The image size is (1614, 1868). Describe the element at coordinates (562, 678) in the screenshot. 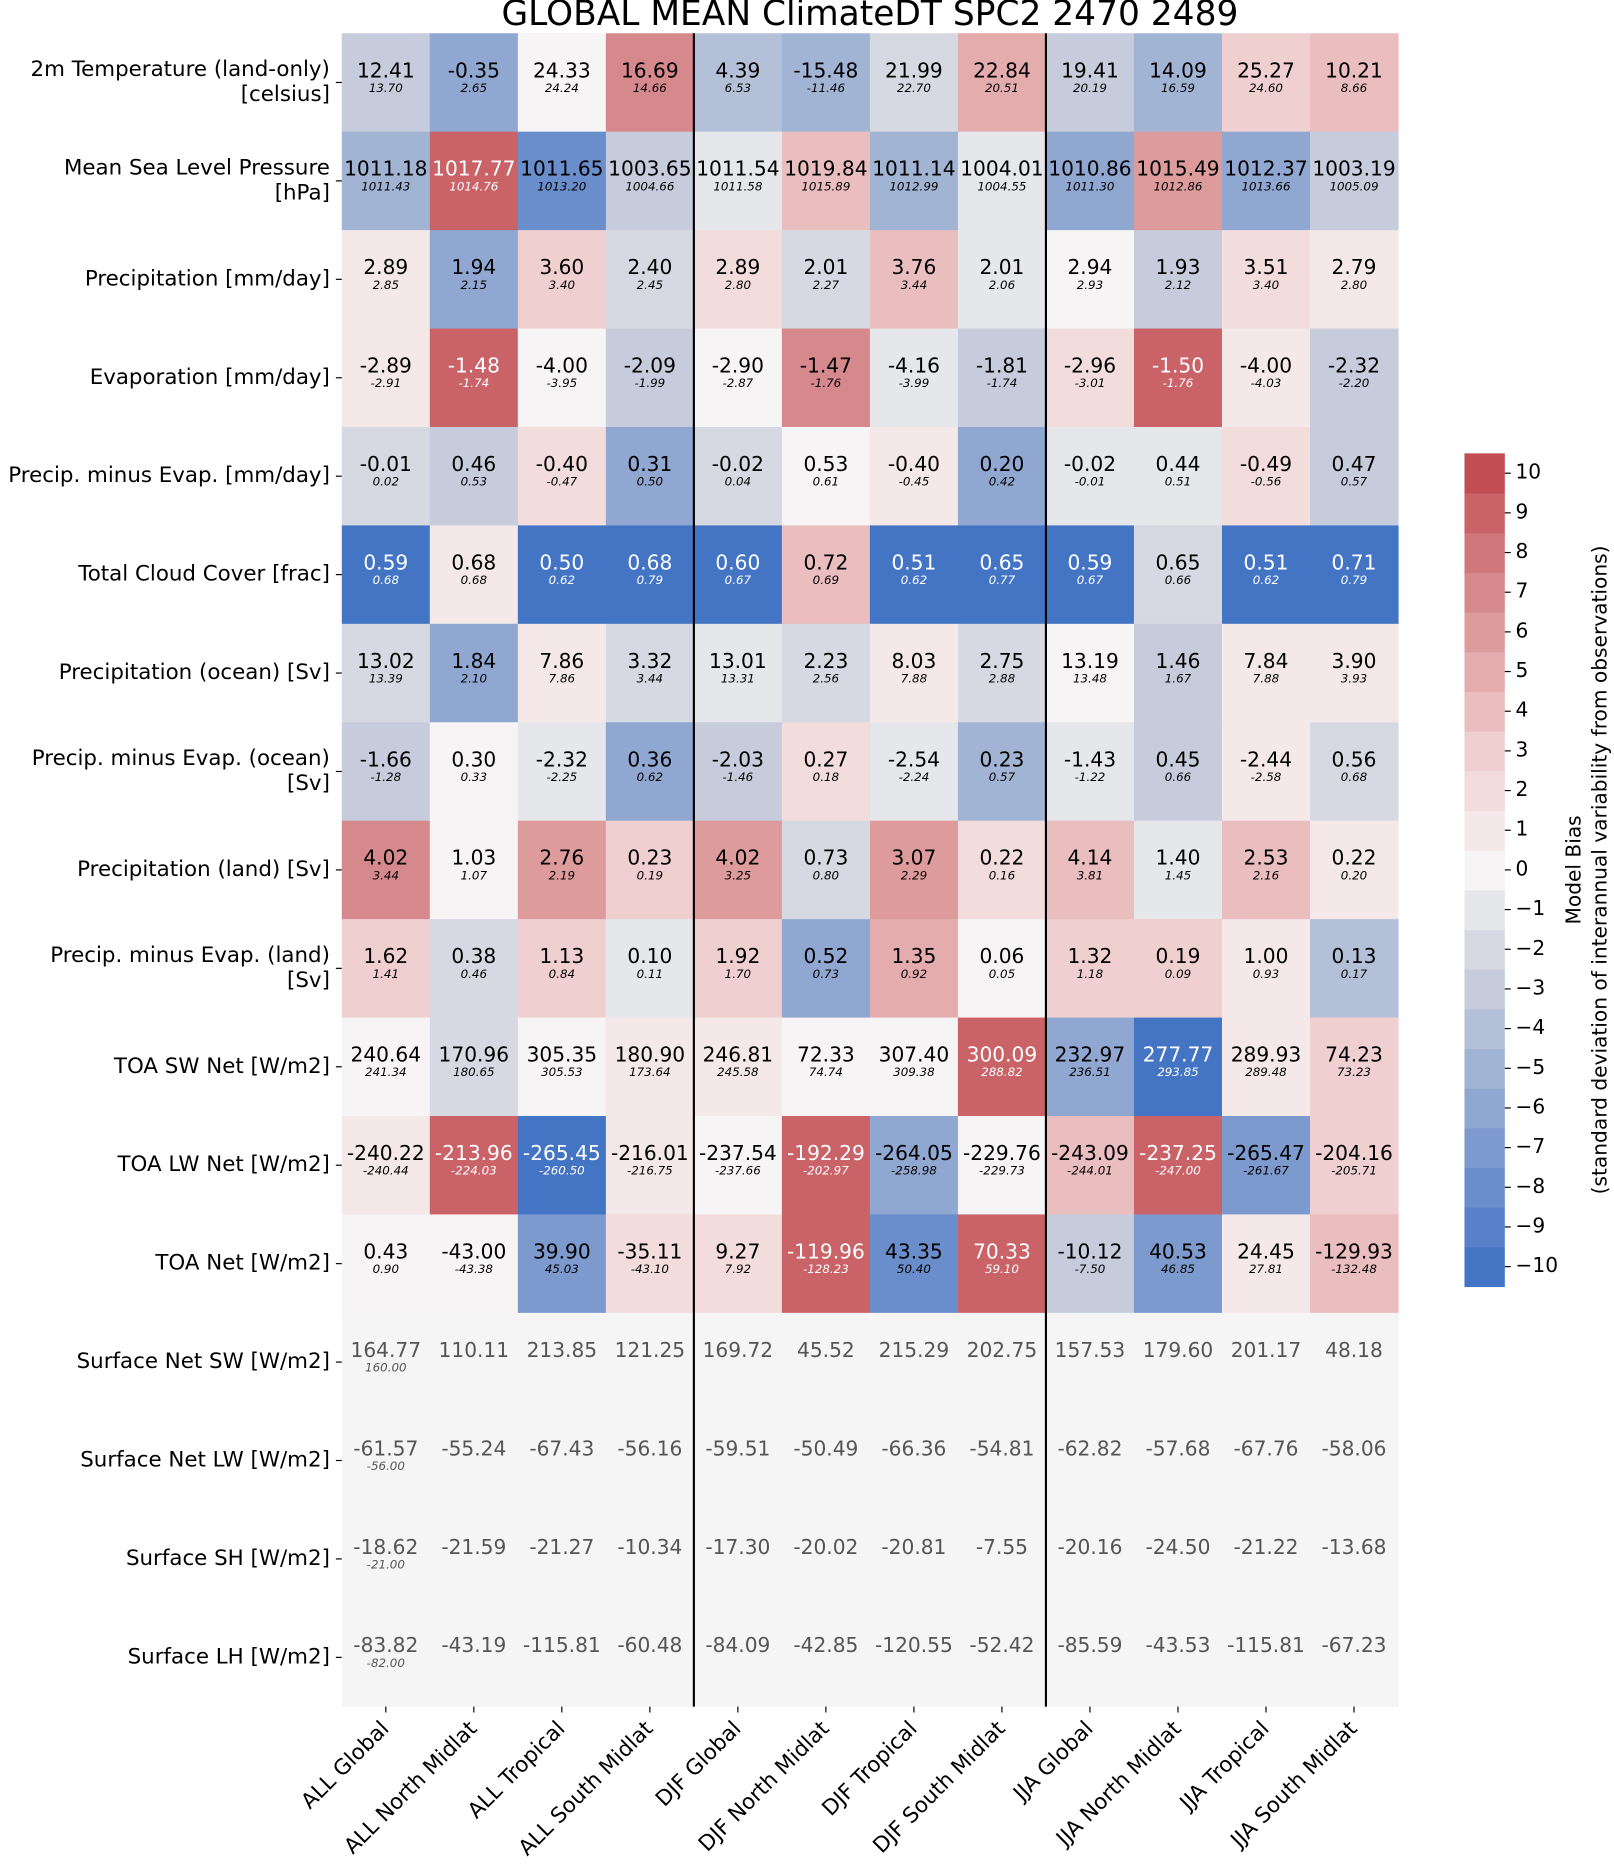

I see `cell-obs: 7.86` at that location.